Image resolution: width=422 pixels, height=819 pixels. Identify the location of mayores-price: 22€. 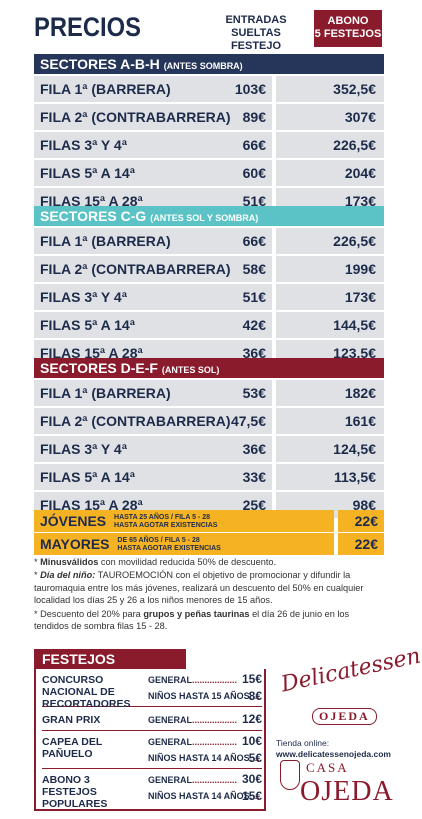
(361, 544).